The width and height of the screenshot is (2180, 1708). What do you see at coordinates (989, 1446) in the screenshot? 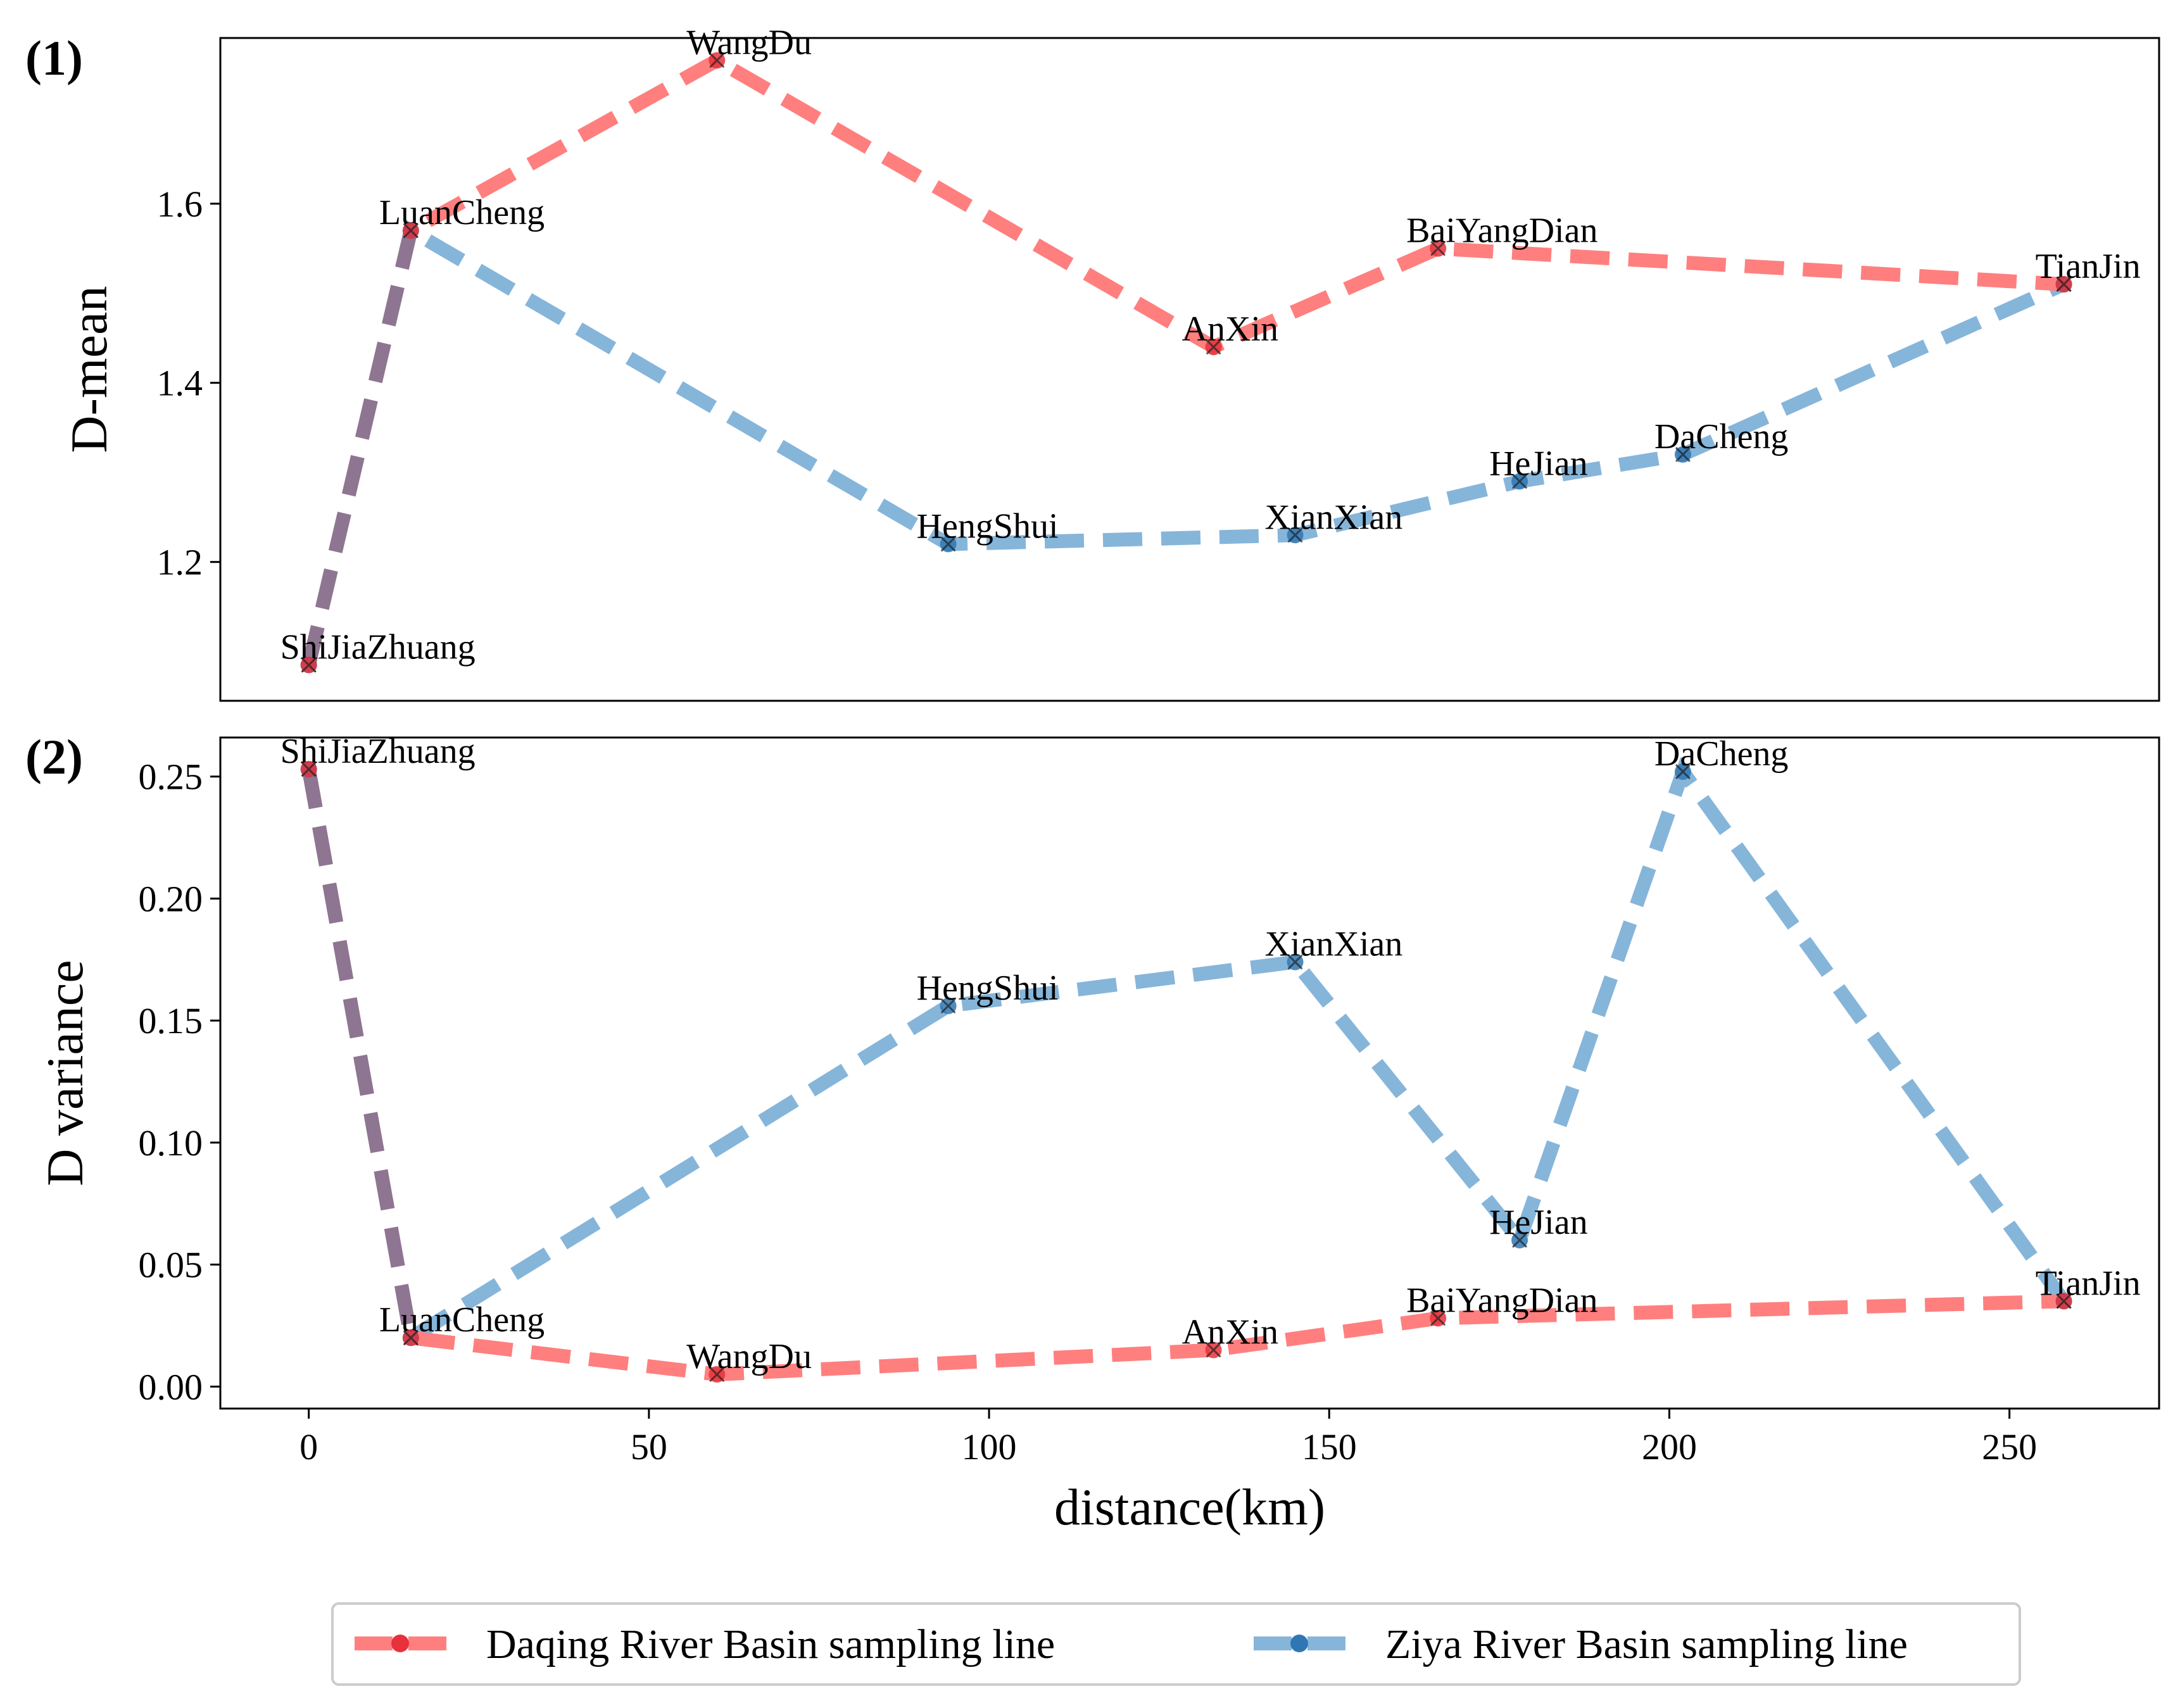
I see `x-tick-label: 100` at bounding box center [989, 1446].